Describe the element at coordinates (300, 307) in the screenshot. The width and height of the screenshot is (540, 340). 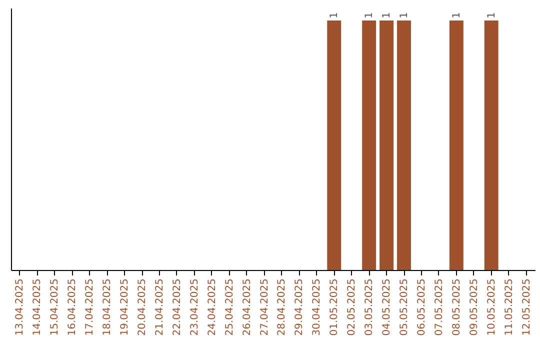
I see `x-tick-label: 29.04.2025` at that location.